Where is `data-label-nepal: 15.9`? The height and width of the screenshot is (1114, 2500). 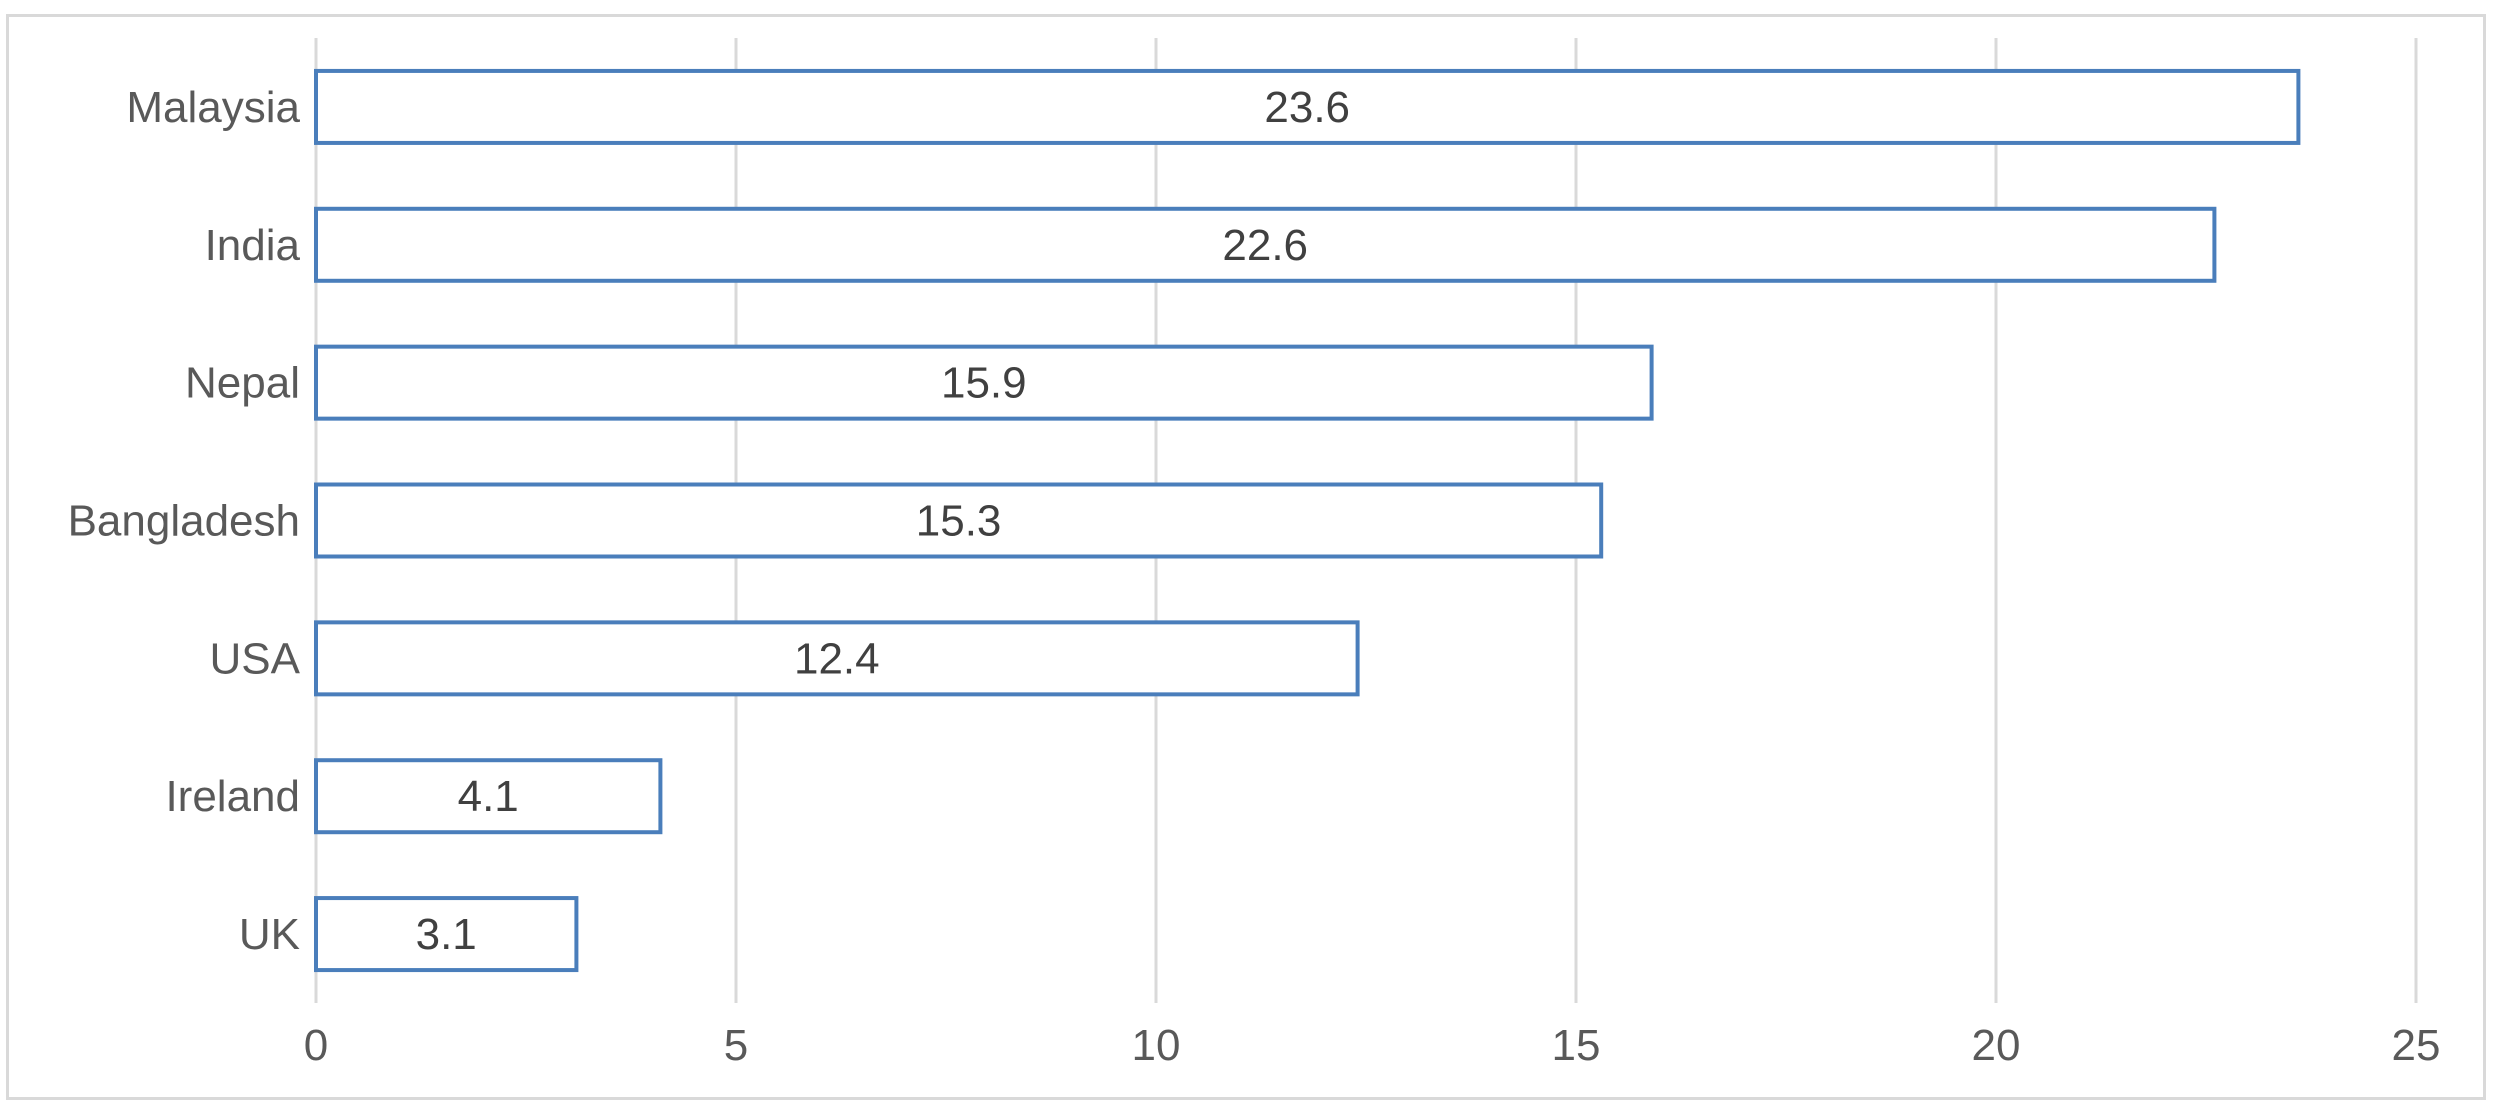
data-label-nepal: 15.9 is located at coordinates (984, 383).